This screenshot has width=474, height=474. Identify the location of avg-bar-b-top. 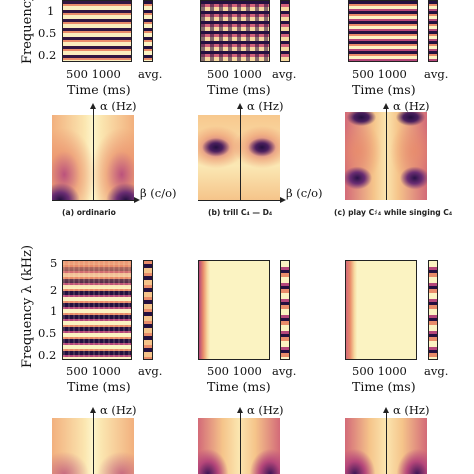
(285, 31).